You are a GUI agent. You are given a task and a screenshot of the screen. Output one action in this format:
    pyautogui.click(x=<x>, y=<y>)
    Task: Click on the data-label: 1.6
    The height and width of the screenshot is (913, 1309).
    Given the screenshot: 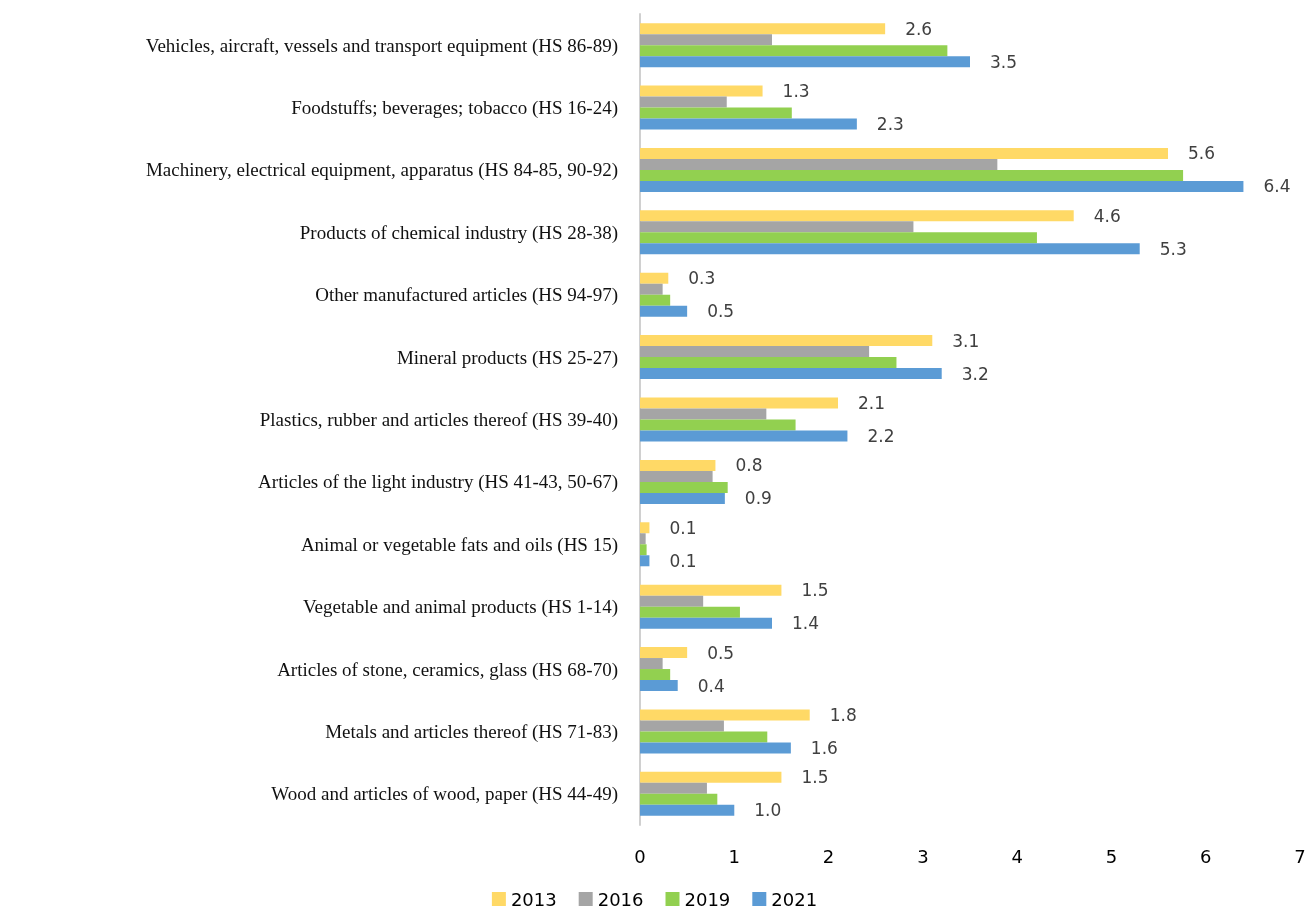 What is the action you would take?
    pyautogui.click(x=824, y=747)
    